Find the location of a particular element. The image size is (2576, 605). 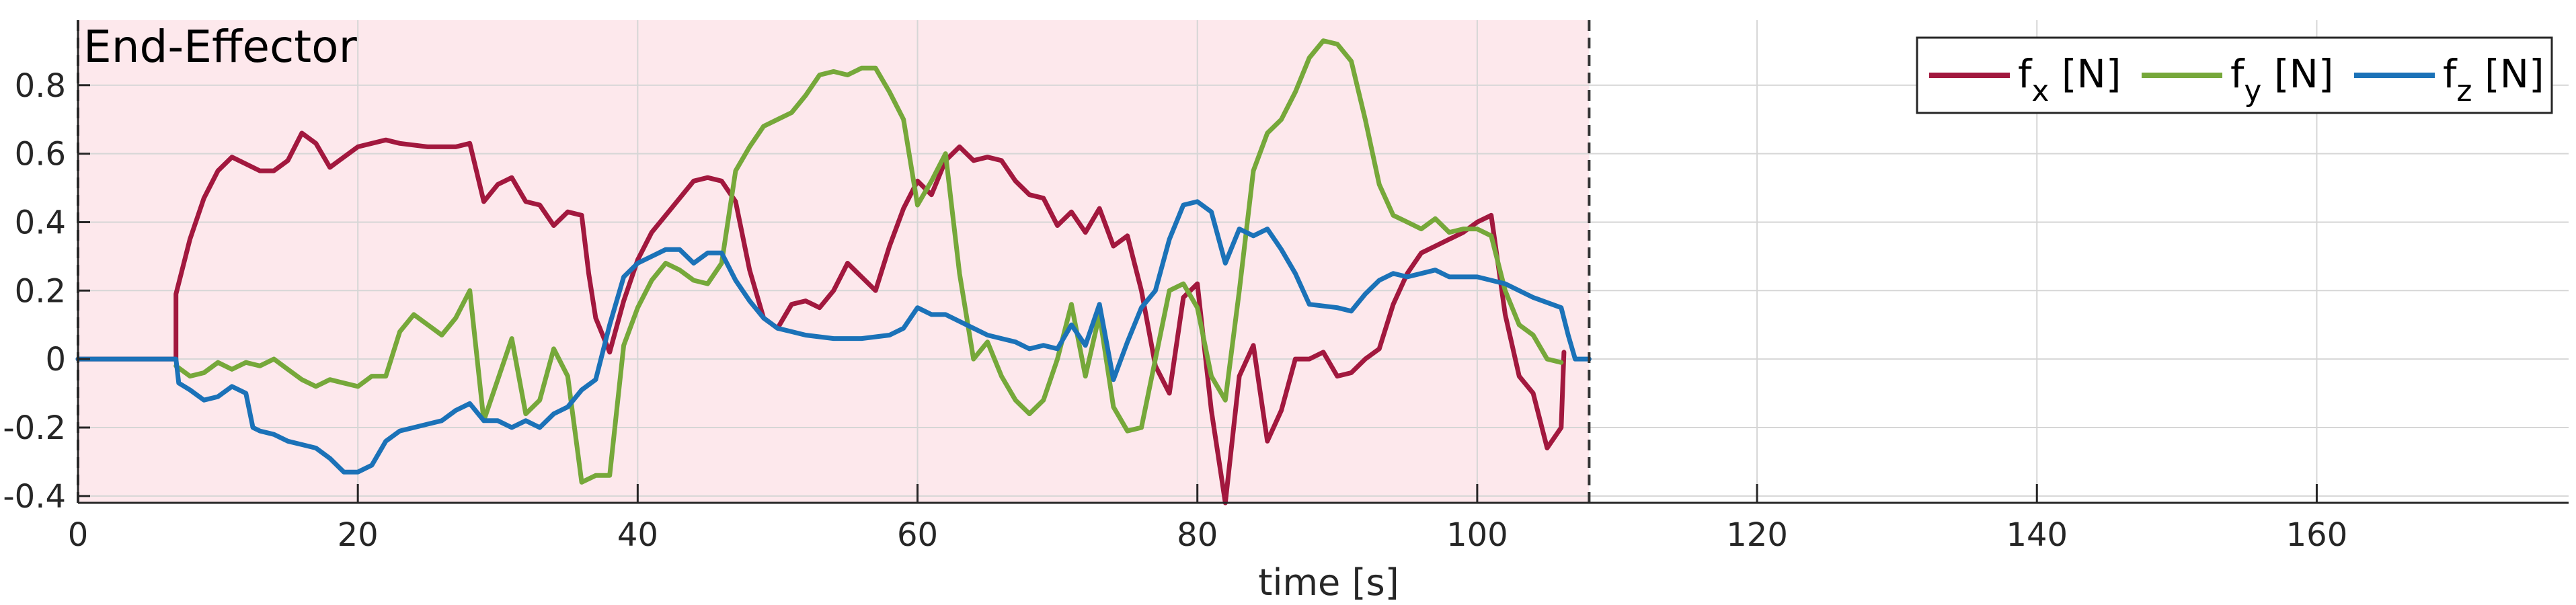

y-tick-label: 0.2 is located at coordinates (41, 291).